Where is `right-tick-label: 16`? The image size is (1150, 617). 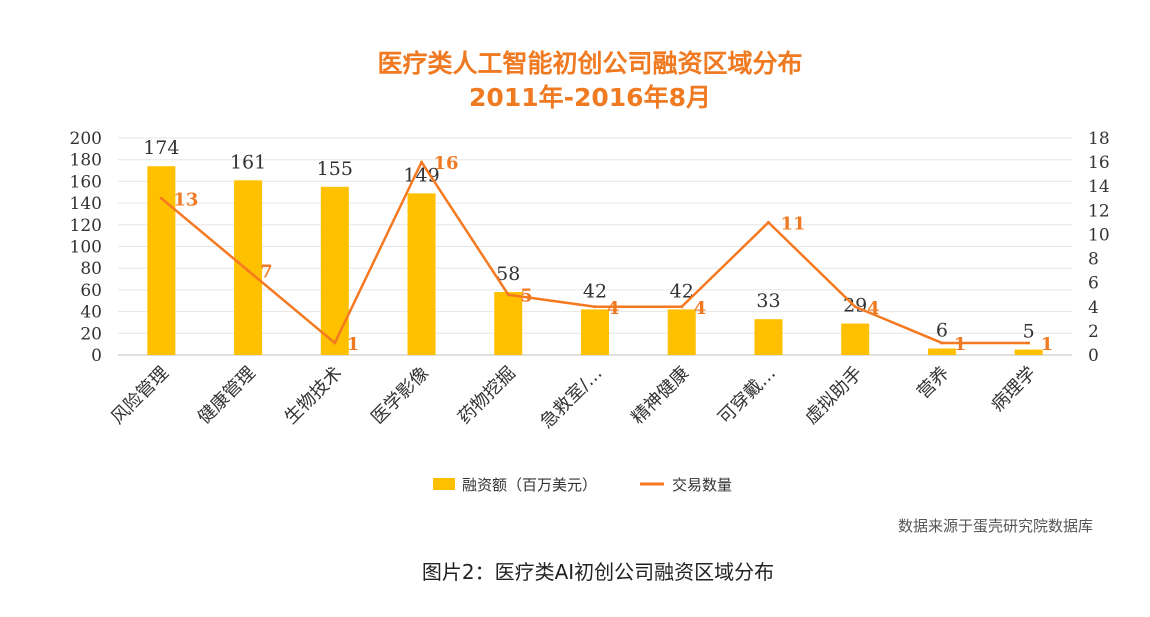 right-tick-label: 16 is located at coordinates (1099, 163).